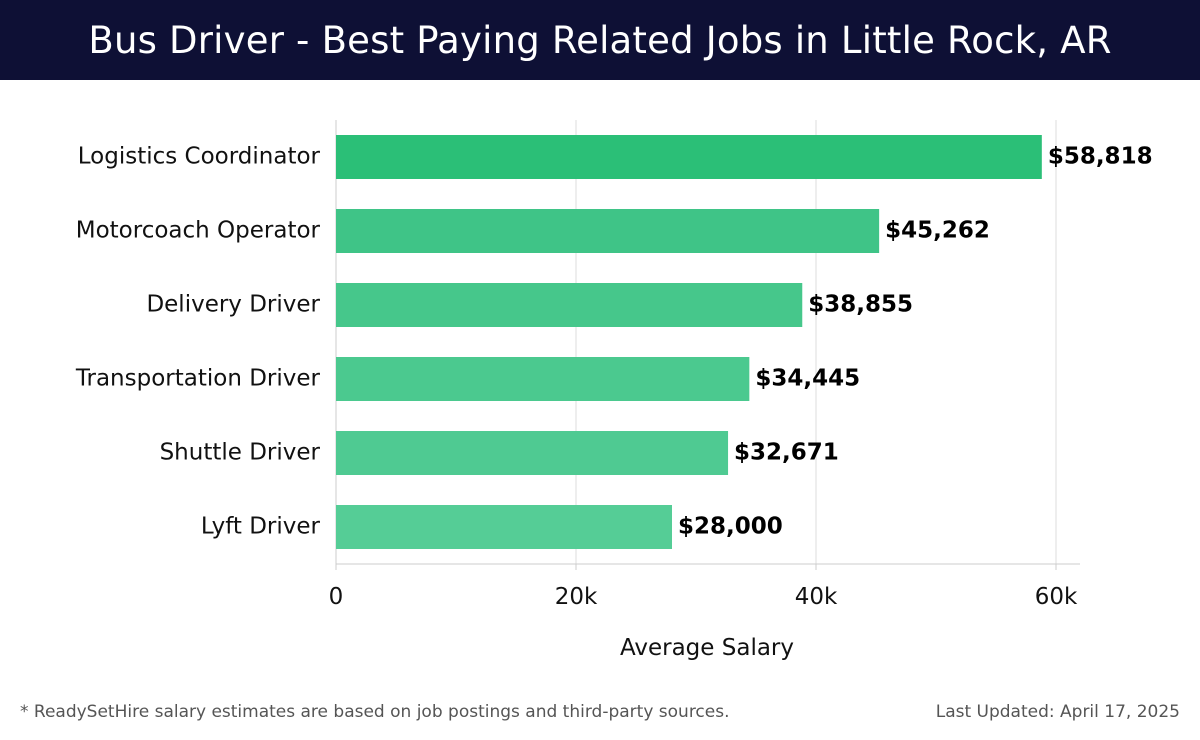 This screenshot has width=1200, height=740. I want to click on category-label-1: Motorcoach Operator, so click(198, 231).